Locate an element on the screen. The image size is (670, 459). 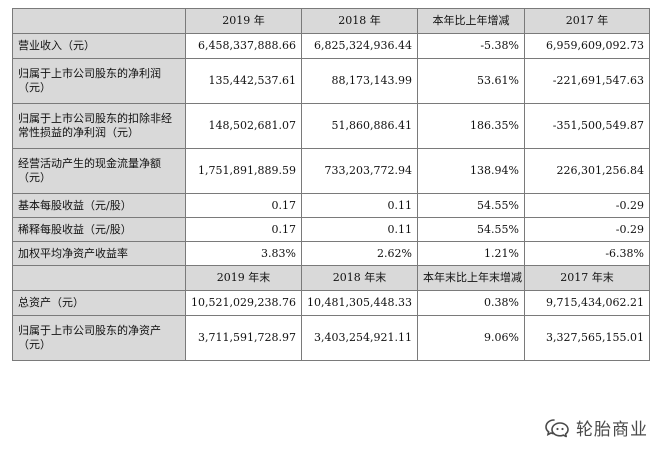
row-label: 经营活动产生的现金流量净额（元） is located at coordinates (99, 171).